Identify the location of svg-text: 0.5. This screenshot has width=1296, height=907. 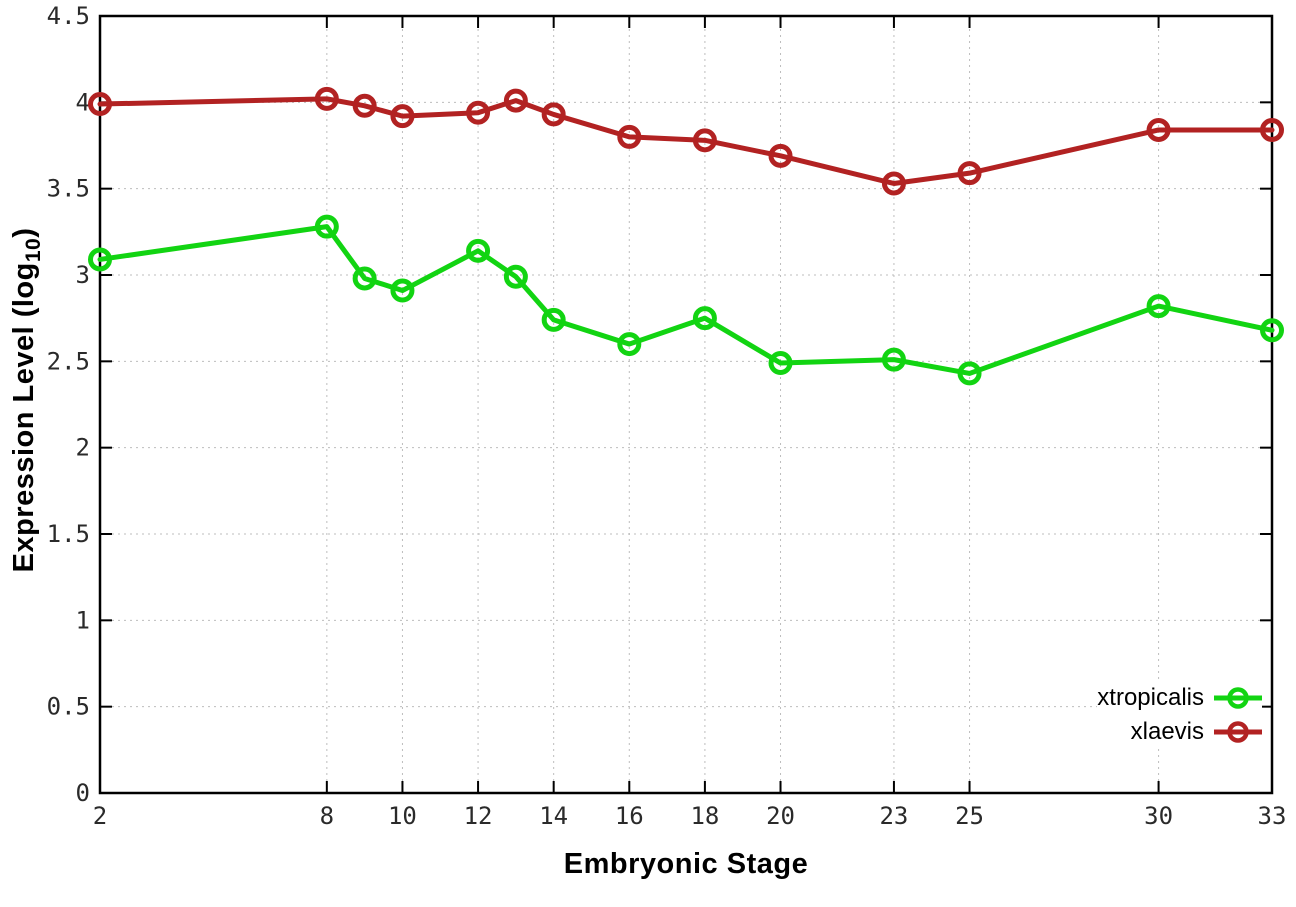
(68, 707).